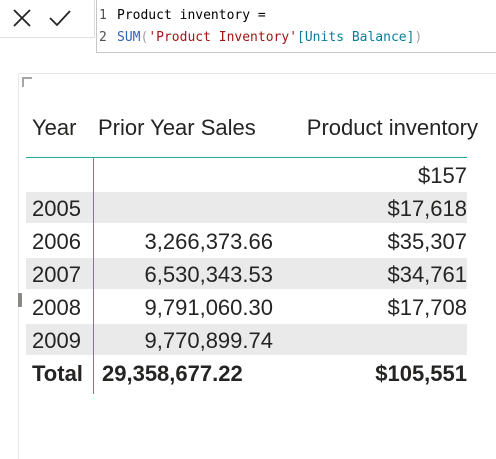 The height and width of the screenshot is (459, 496). Describe the element at coordinates (144, 37) in the screenshot. I see `open-paren: (` at that location.